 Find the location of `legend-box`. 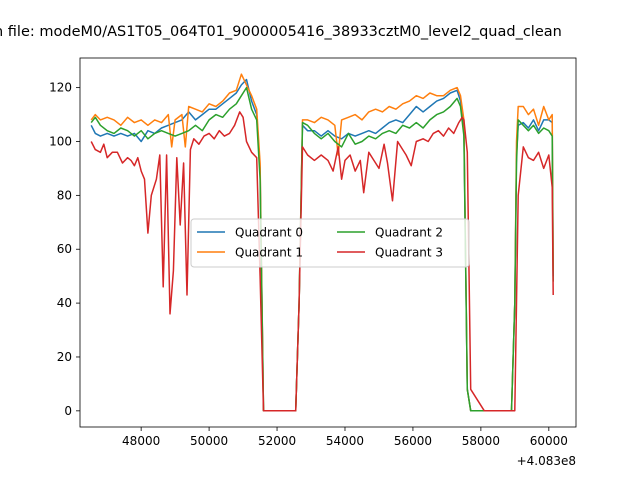

legend-box is located at coordinates (330, 243).